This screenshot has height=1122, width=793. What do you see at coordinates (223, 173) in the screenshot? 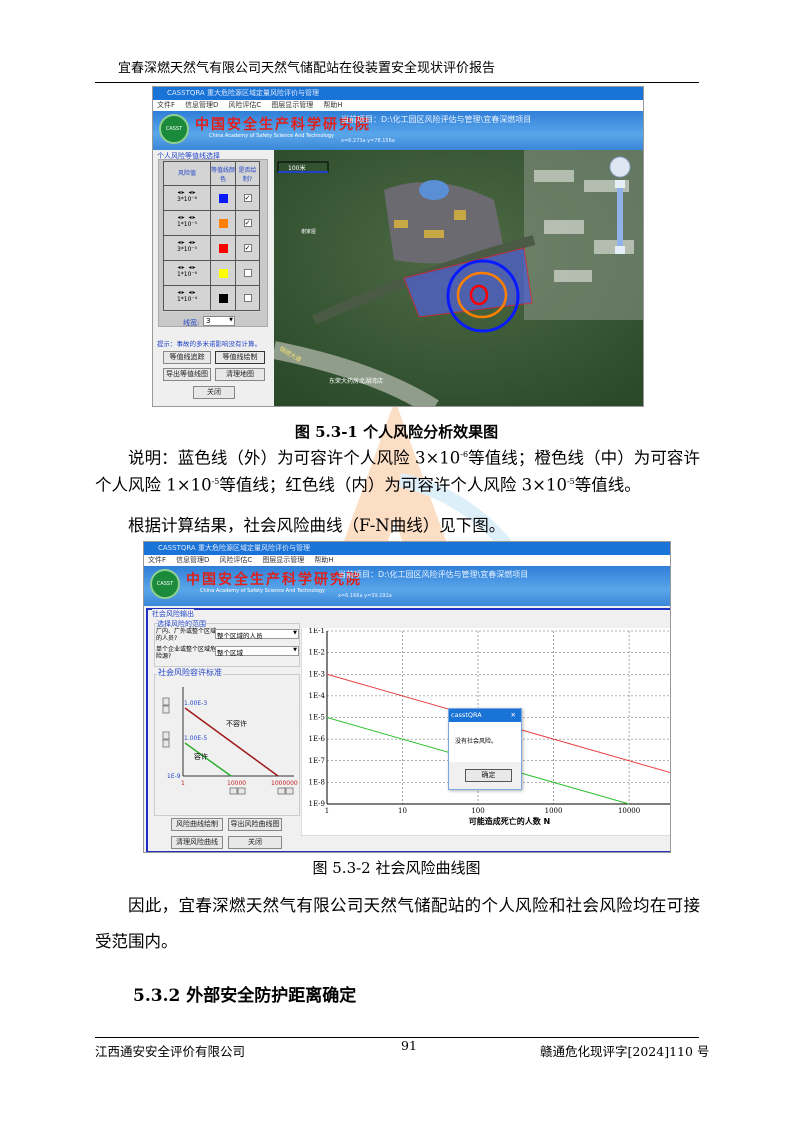
I see `col-color: 等值线颜色` at bounding box center [223, 173].